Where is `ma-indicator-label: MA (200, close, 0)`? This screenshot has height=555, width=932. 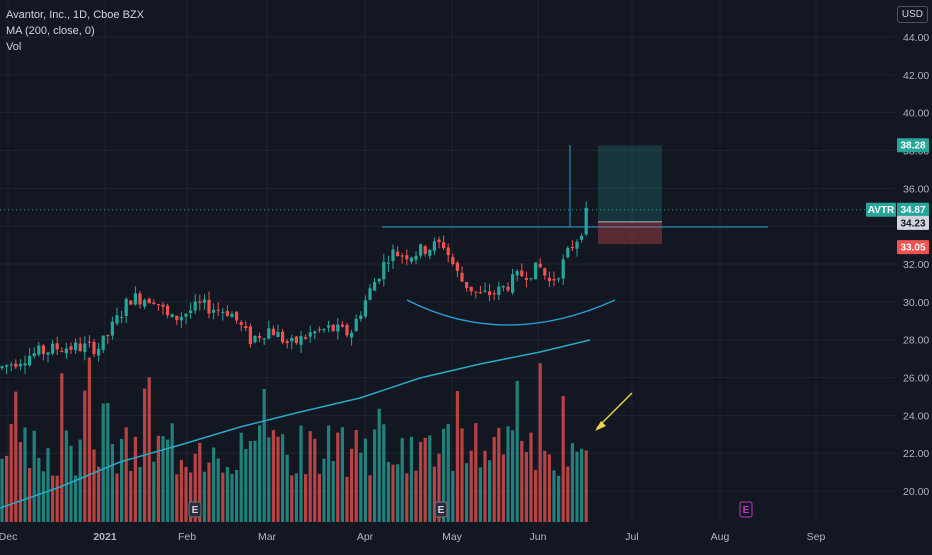
ma-indicator-label: MA (200, close, 0) is located at coordinates (50, 31).